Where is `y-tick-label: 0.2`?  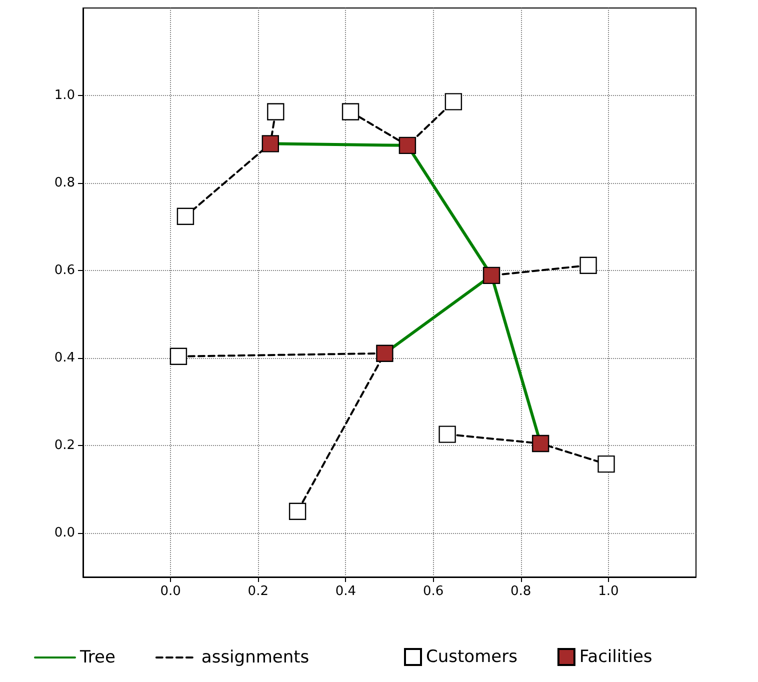 y-tick-label: 0.2 is located at coordinates (64, 446).